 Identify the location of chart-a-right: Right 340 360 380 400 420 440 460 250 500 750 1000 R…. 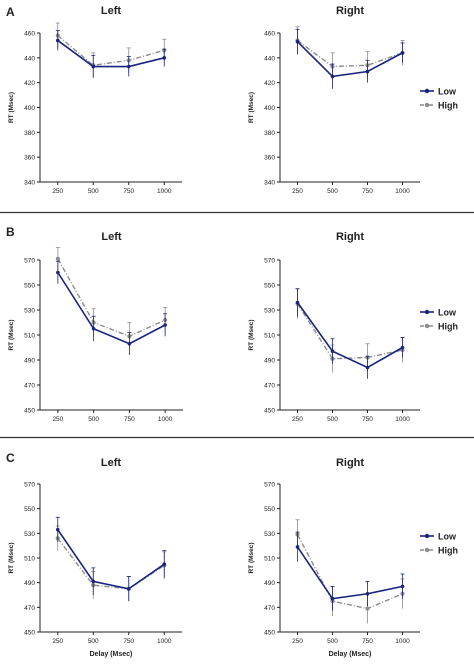
(353, 100).